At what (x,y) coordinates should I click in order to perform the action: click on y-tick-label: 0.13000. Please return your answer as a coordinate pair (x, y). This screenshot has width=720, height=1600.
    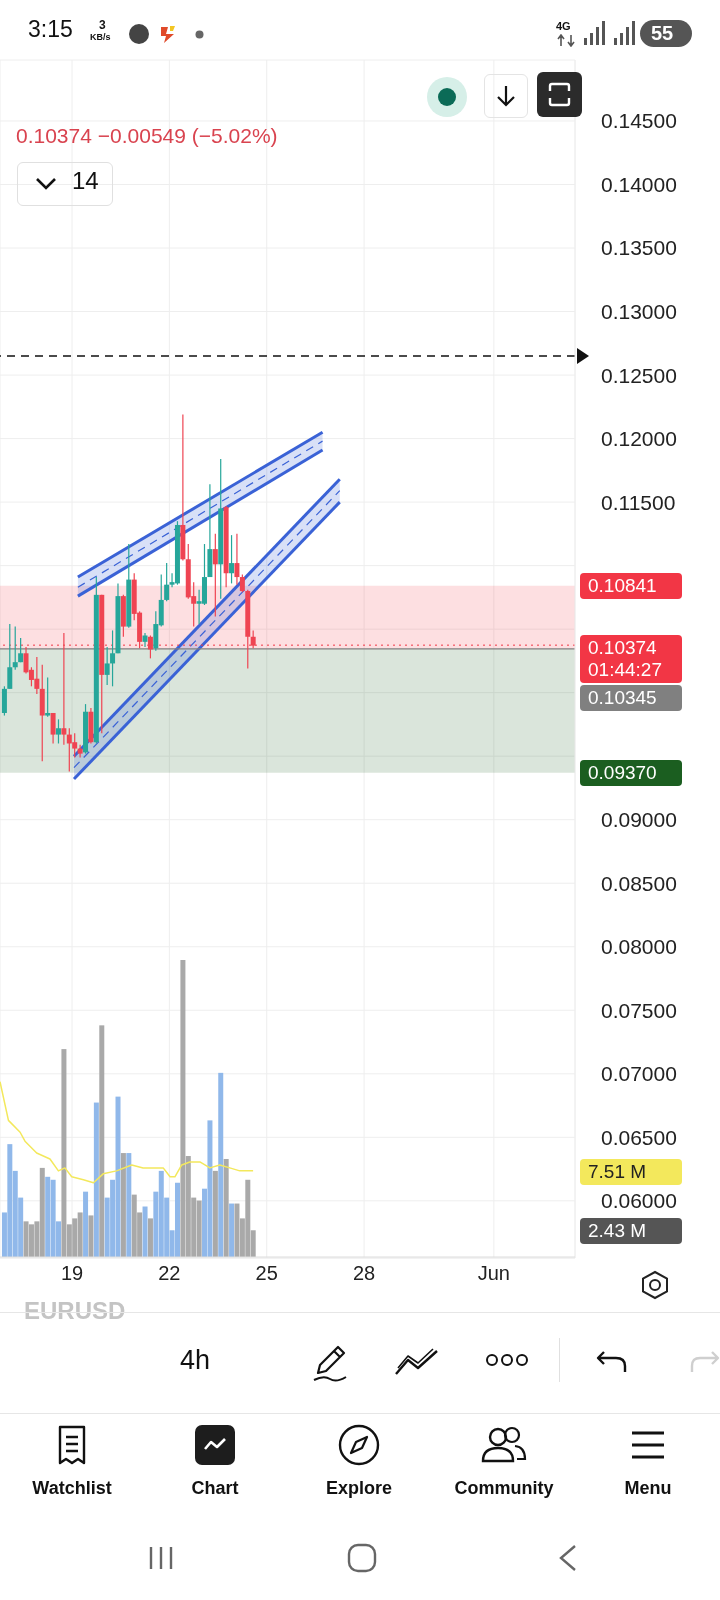
    Looking at the image, I should click on (639, 311).